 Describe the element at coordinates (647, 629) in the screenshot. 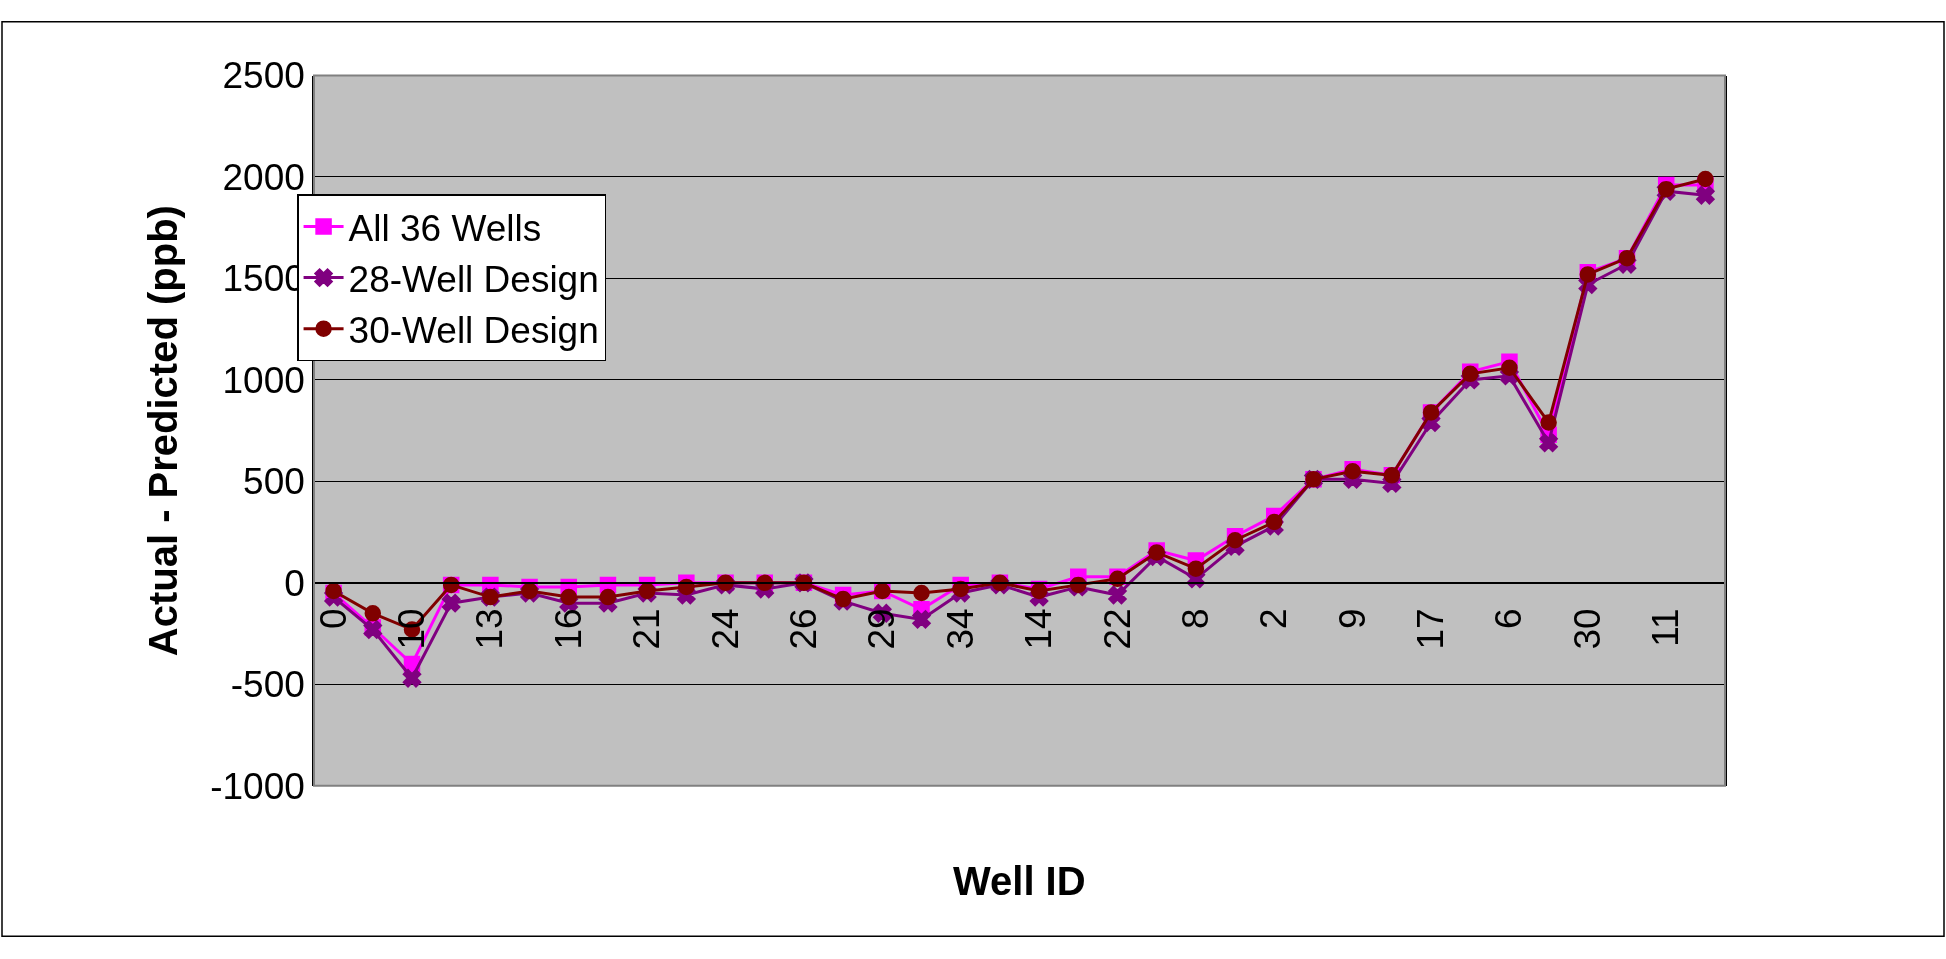

I see `x-tick-label: 21` at that location.